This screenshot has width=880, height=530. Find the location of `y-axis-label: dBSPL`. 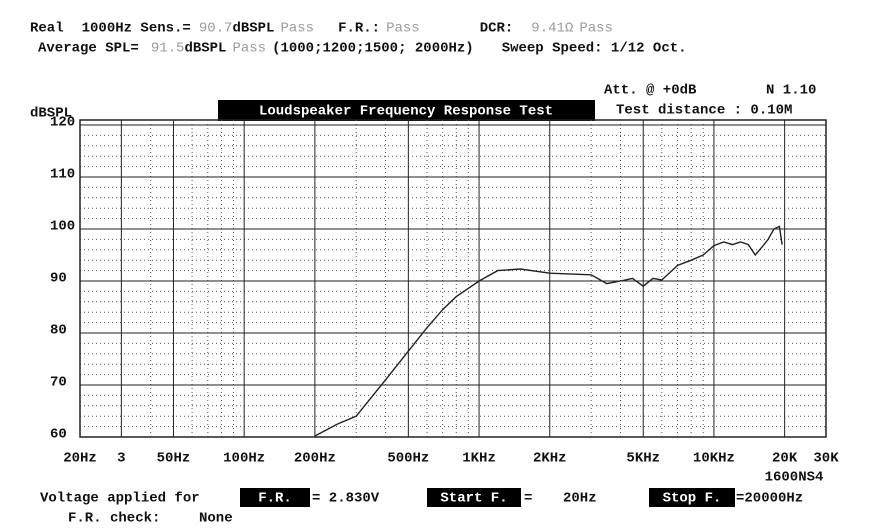

y-axis-label: dBSPL is located at coordinates (51, 114).